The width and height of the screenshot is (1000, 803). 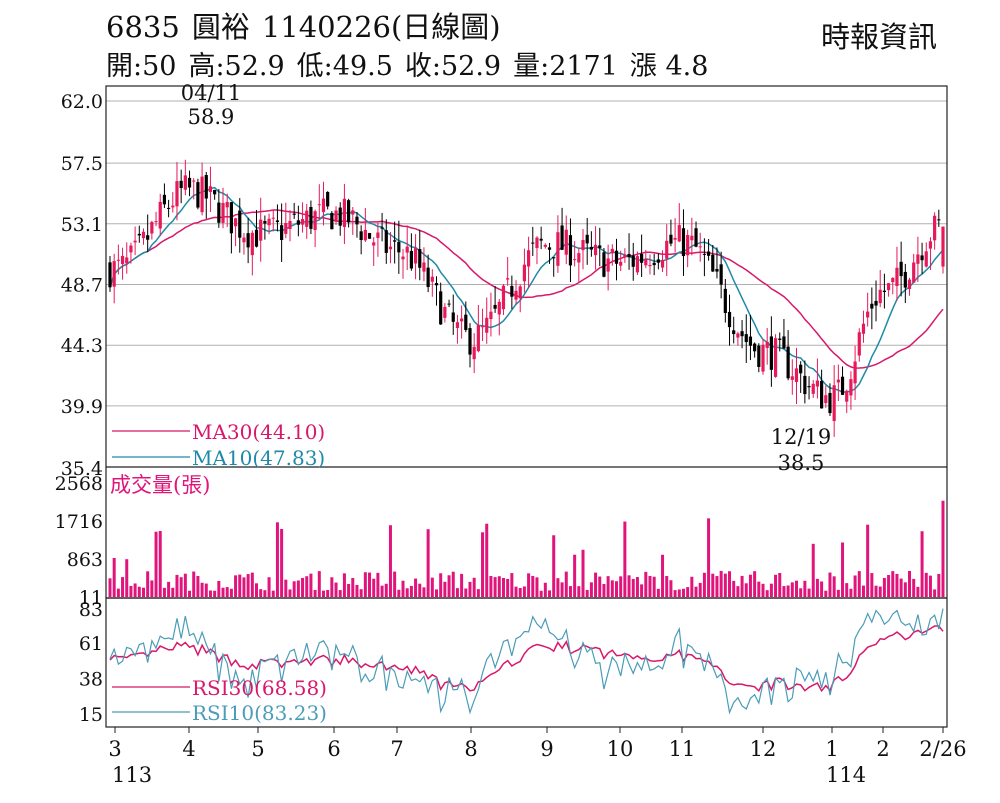 What do you see at coordinates (91, 679) in the screenshot?
I see `rsi-tick-label: 38` at bounding box center [91, 679].